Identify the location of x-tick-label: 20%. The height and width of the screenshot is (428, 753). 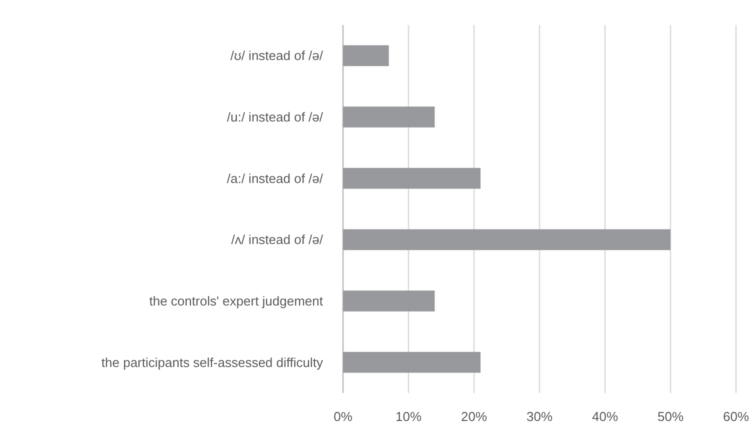
(474, 416).